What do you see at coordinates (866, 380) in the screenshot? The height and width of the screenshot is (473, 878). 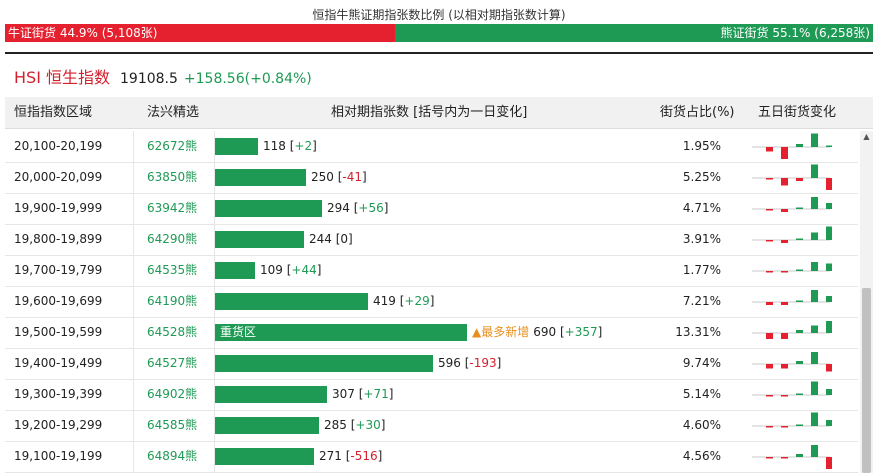 I see `scrollbar-thumb` at bounding box center [866, 380].